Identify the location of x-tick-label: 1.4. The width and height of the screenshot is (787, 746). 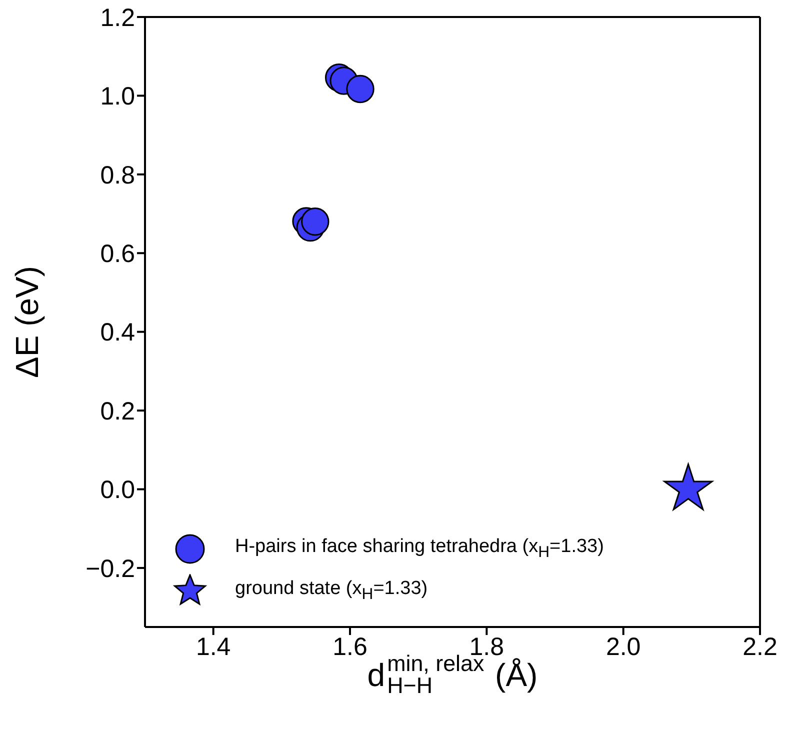
(213, 646).